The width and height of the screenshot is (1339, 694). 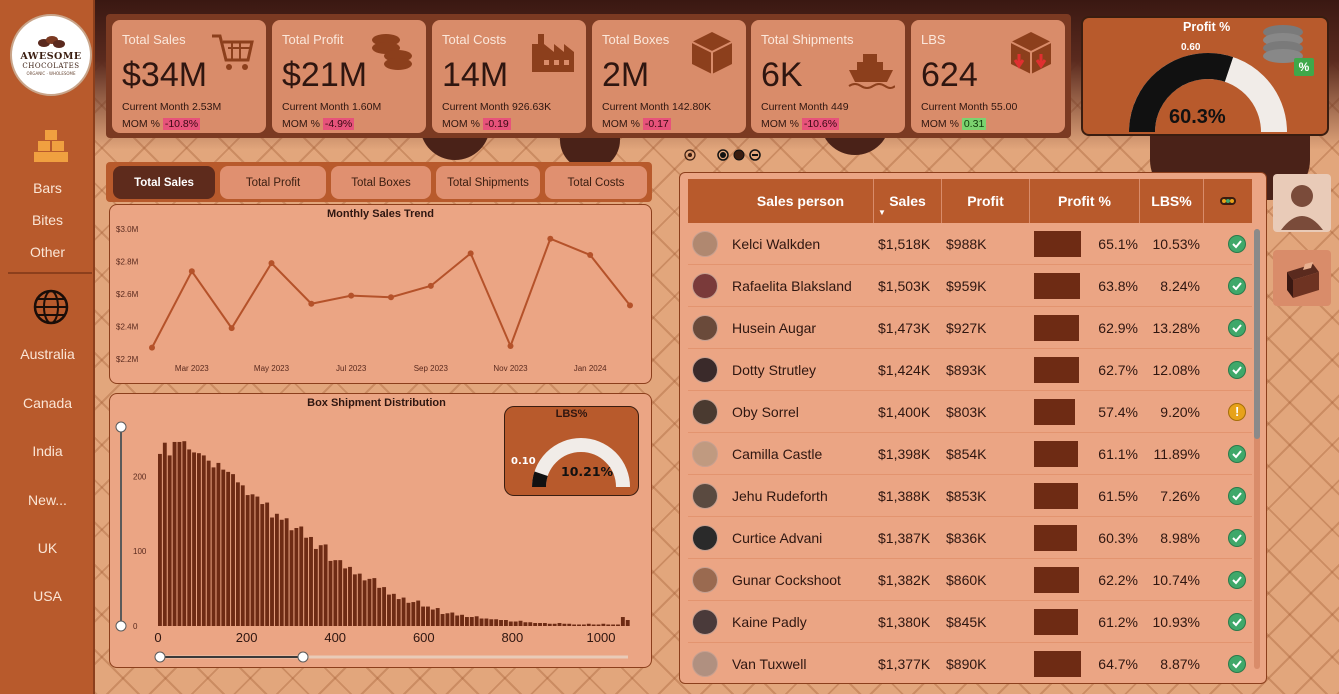 I want to click on filter-category-bars: Bars, so click(x=47, y=188).